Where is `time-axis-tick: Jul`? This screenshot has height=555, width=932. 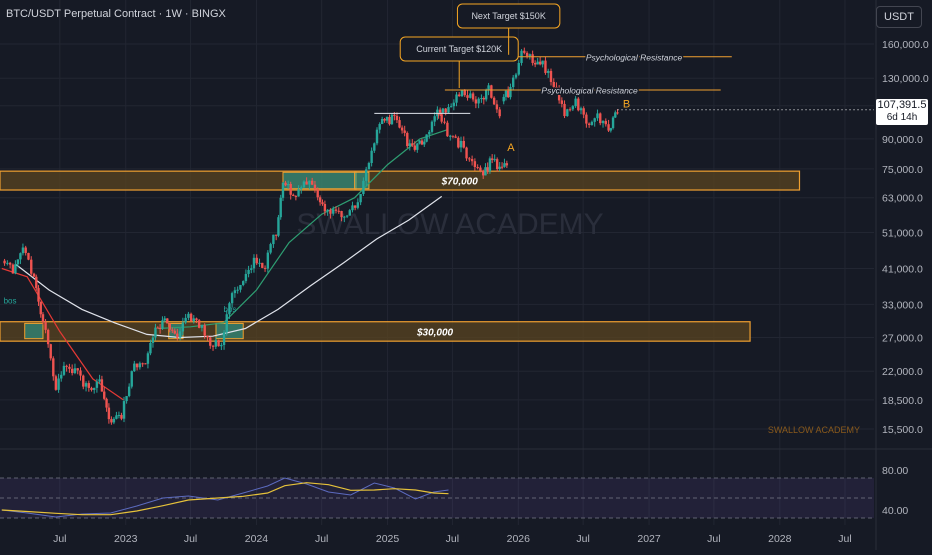
time-axis-tick: Jul is located at coordinates (452, 539).